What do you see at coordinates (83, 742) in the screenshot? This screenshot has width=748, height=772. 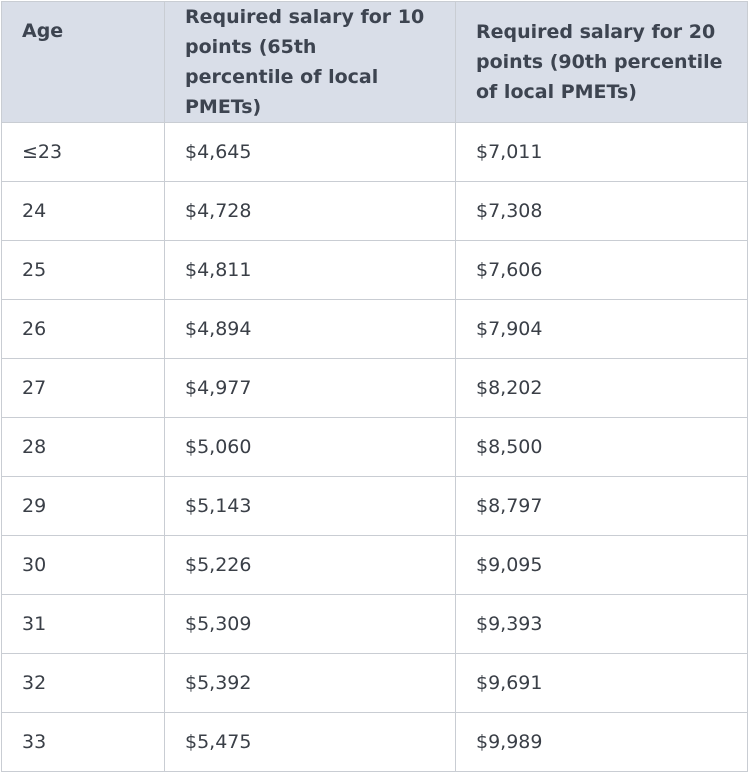 I see `cell-age: 33` at bounding box center [83, 742].